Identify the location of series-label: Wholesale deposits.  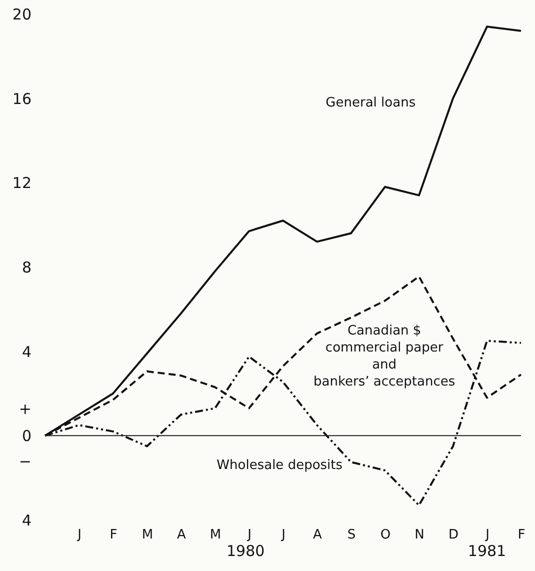
(279, 466).